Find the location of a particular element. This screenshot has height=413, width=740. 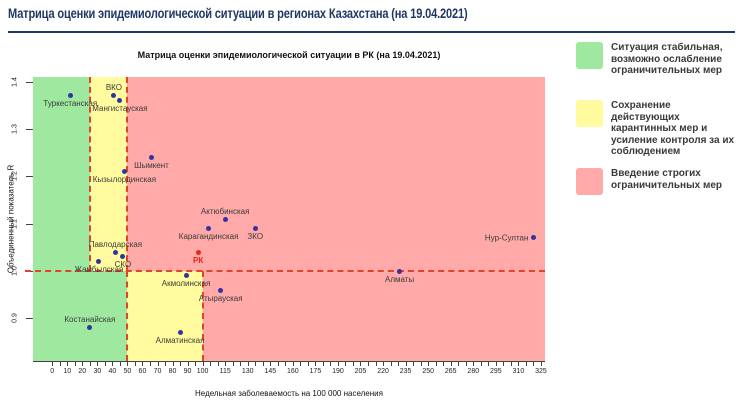

title-underline is located at coordinates (371, 32).